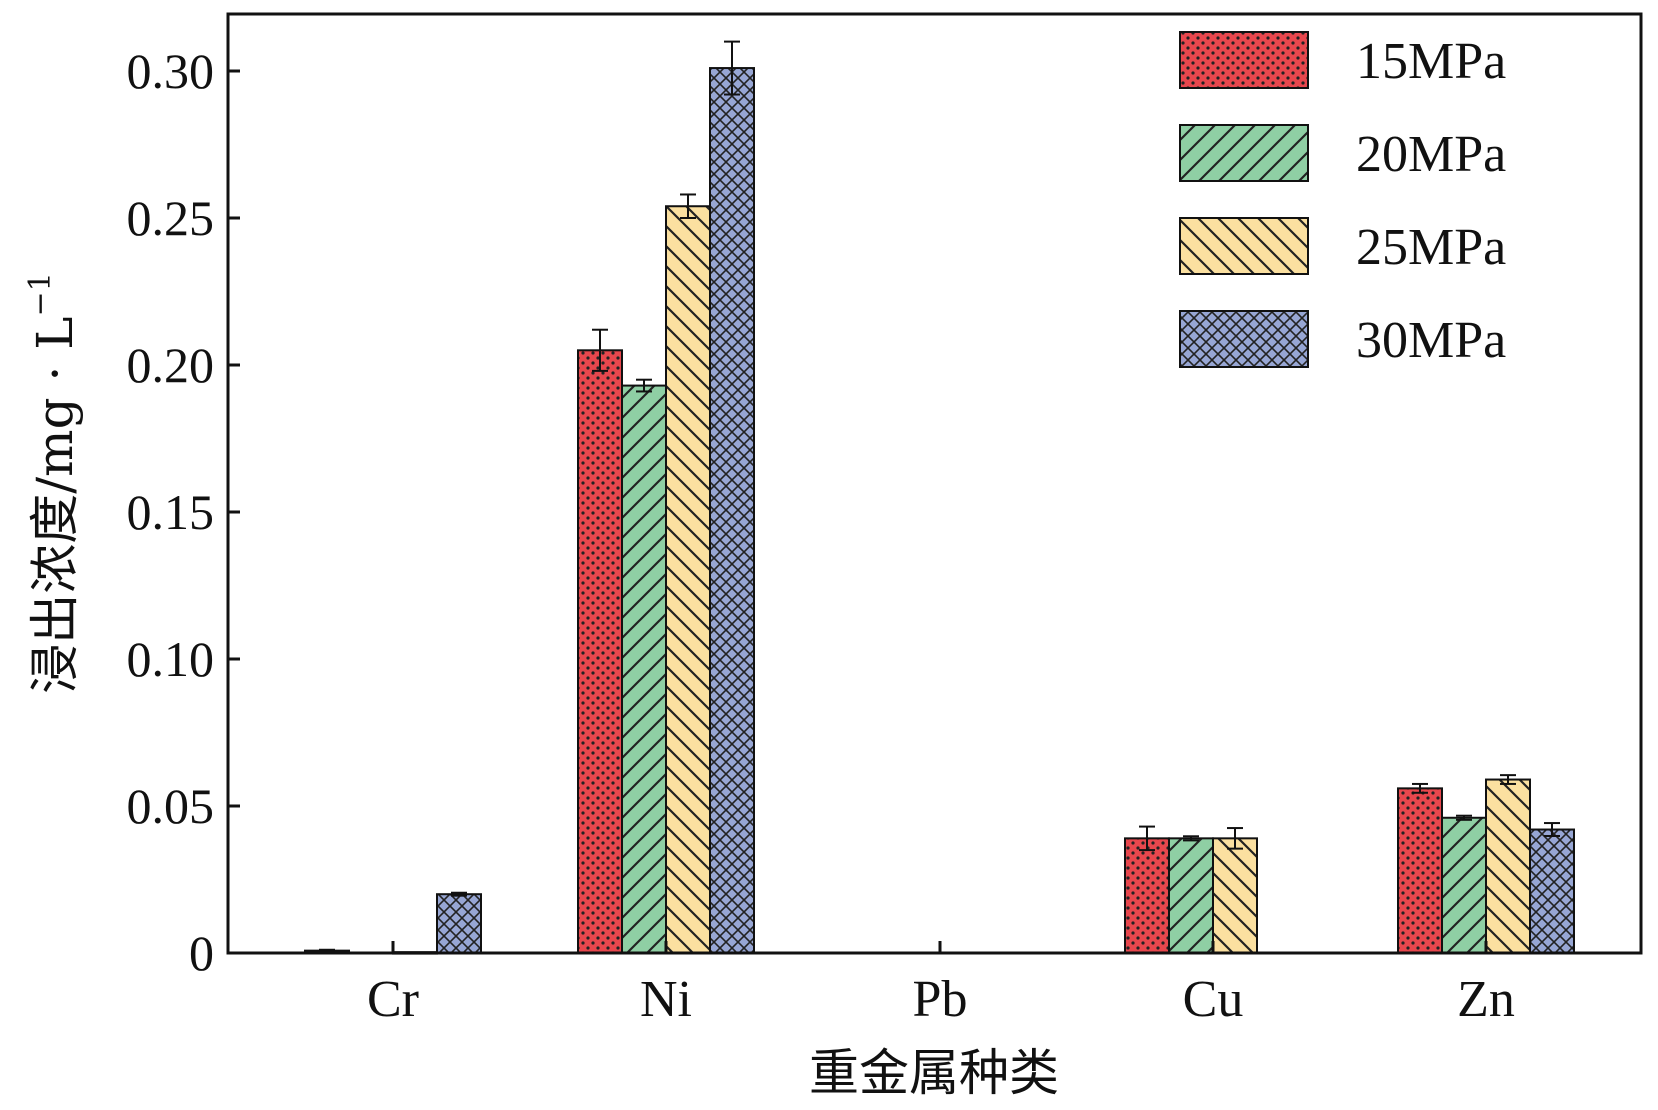  Describe the element at coordinates (1508, 779) in the screenshot. I see `error-bar-zn-25mpa` at that location.